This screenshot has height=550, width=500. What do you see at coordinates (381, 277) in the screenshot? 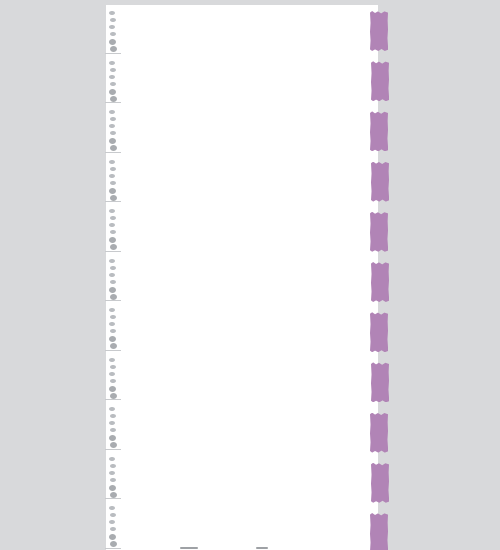
I see `divider-tabs` at bounding box center [381, 277].